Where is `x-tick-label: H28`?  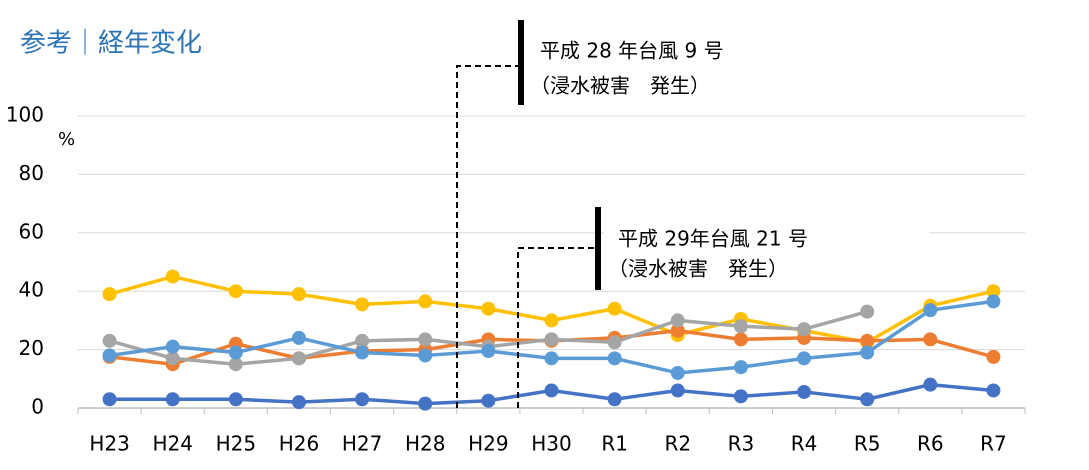 x-tick-label: H28 is located at coordinates (425, 444).